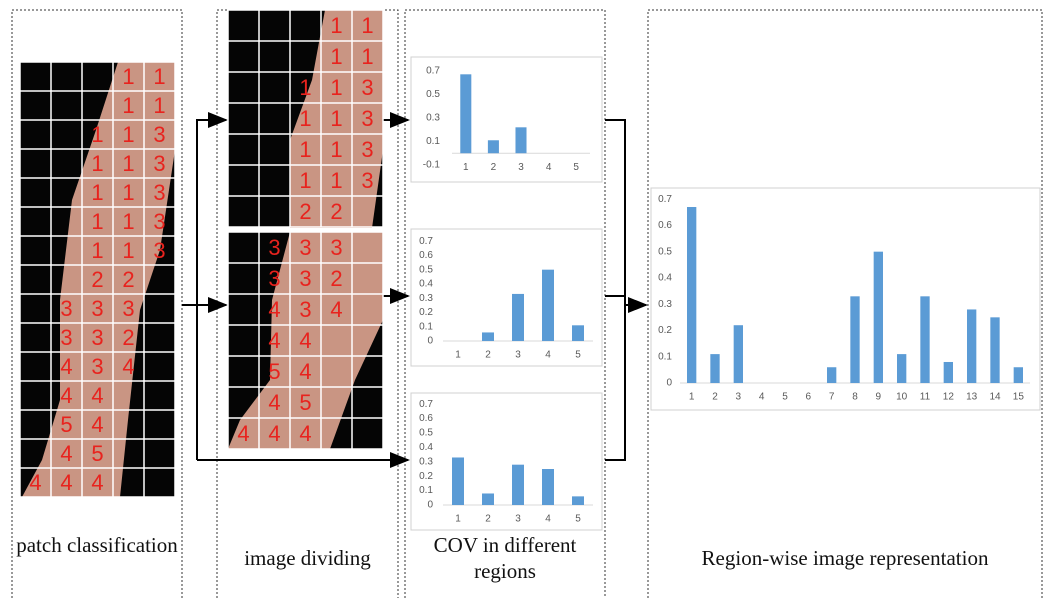  I want to click on x-tick-label: 11, so click(925, 397).